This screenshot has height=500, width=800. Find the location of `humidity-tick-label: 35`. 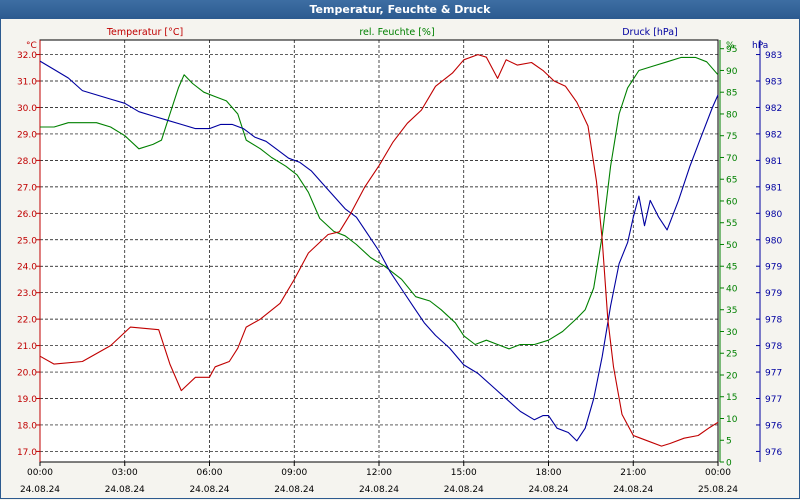

humidity-tick-label: 35 is located at coordinates (731, 311).